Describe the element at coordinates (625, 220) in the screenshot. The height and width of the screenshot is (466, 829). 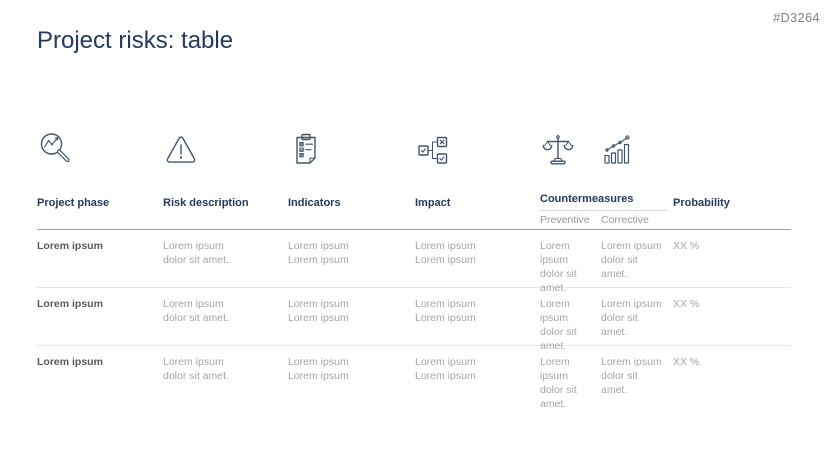
I see `subcolumn-header-corrective: Corrective` at that location.